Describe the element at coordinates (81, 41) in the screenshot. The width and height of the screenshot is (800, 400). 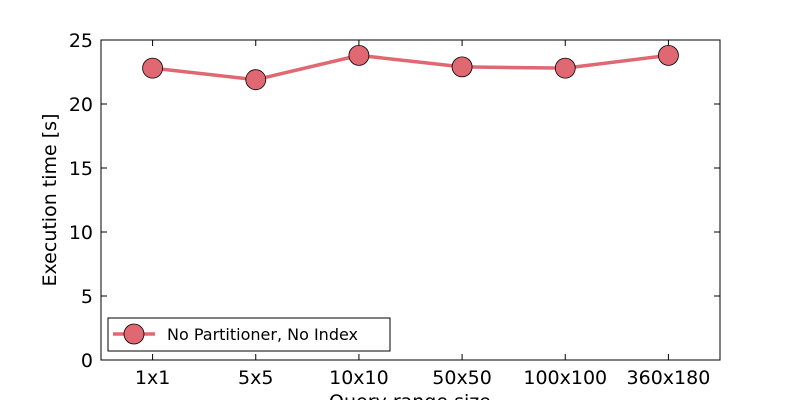
I see `y-tick-label: 25` at that location.